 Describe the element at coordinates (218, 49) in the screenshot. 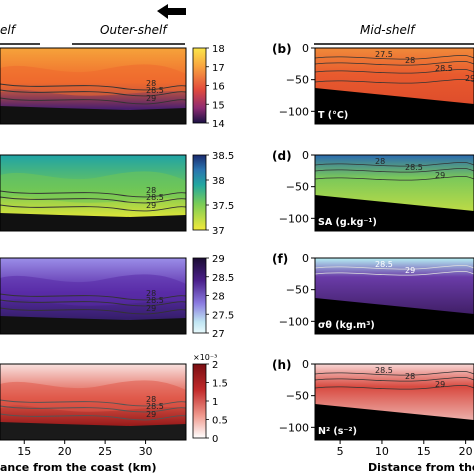

I see `colorbar-tick-label: 18` at that location.